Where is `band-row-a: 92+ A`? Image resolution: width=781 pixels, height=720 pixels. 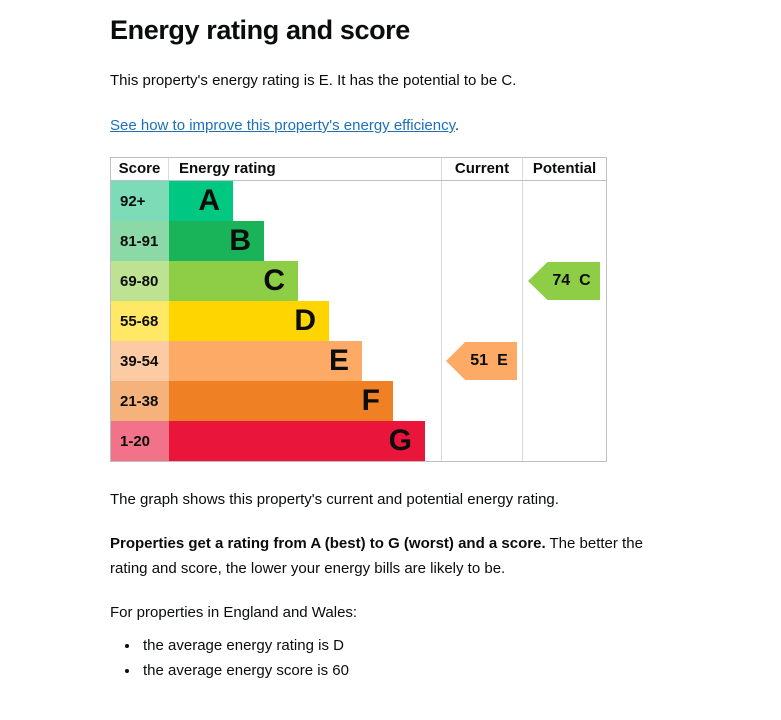
band-row-a: 92+ A is located at coordinates (358, 201).